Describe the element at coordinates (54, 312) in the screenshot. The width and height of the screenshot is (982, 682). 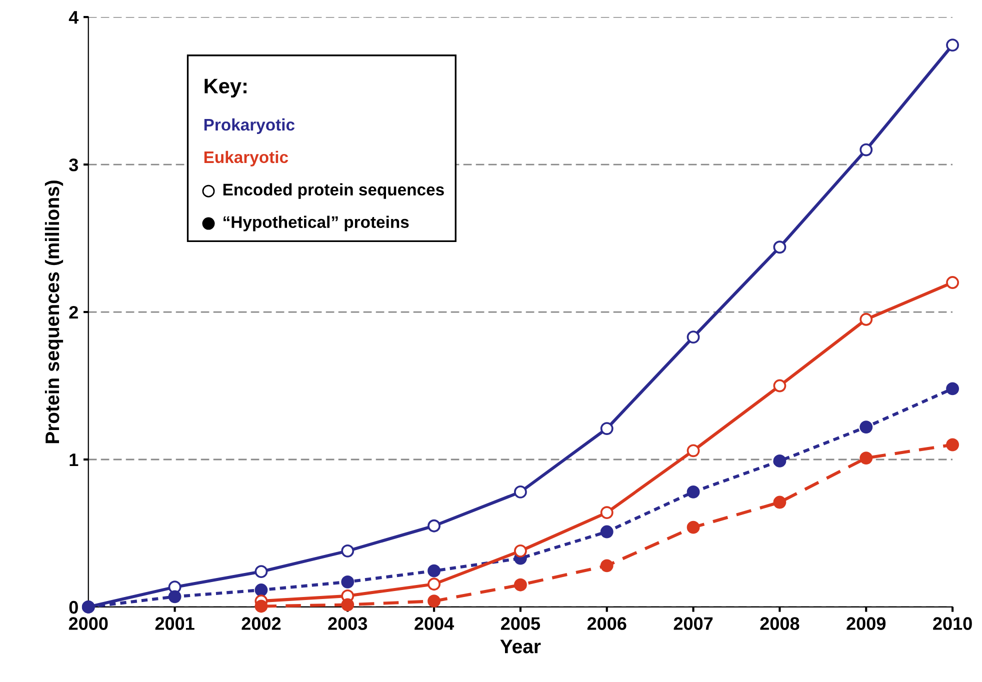
I see `y-axis-title: Protein sequences (millions)` at that location.